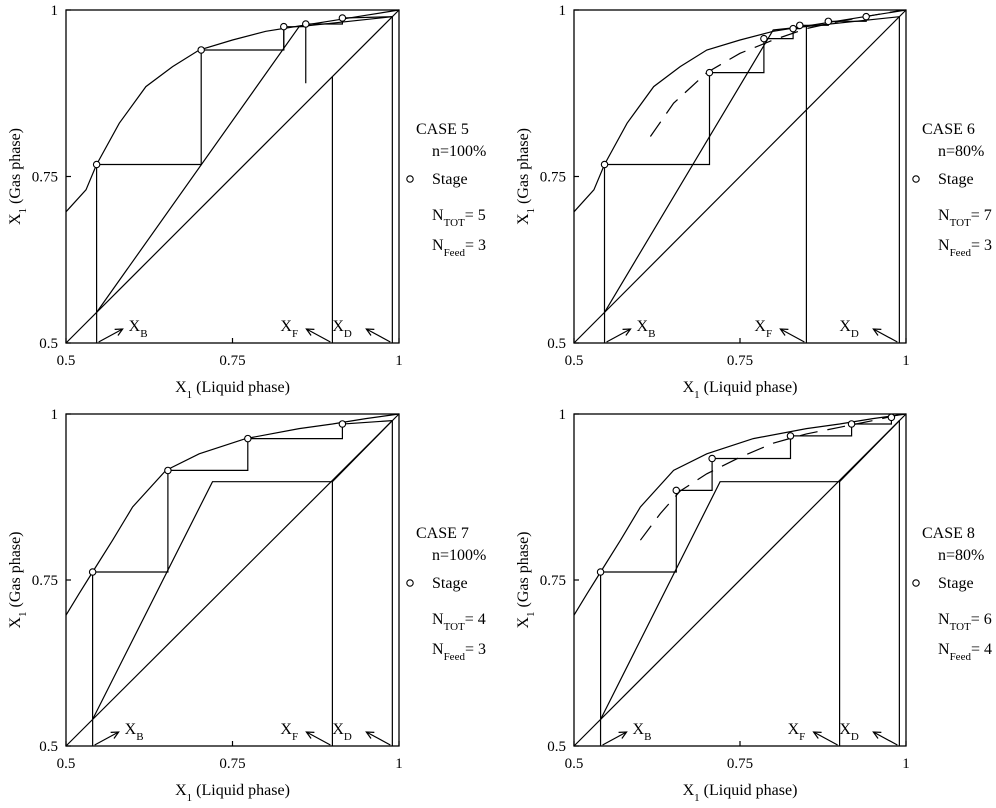 The width and height of the screenshot is (996, 808). Describe the element at coordinates (948, 129) in the screenshot. I see `case-title: CASE 6` at that location.